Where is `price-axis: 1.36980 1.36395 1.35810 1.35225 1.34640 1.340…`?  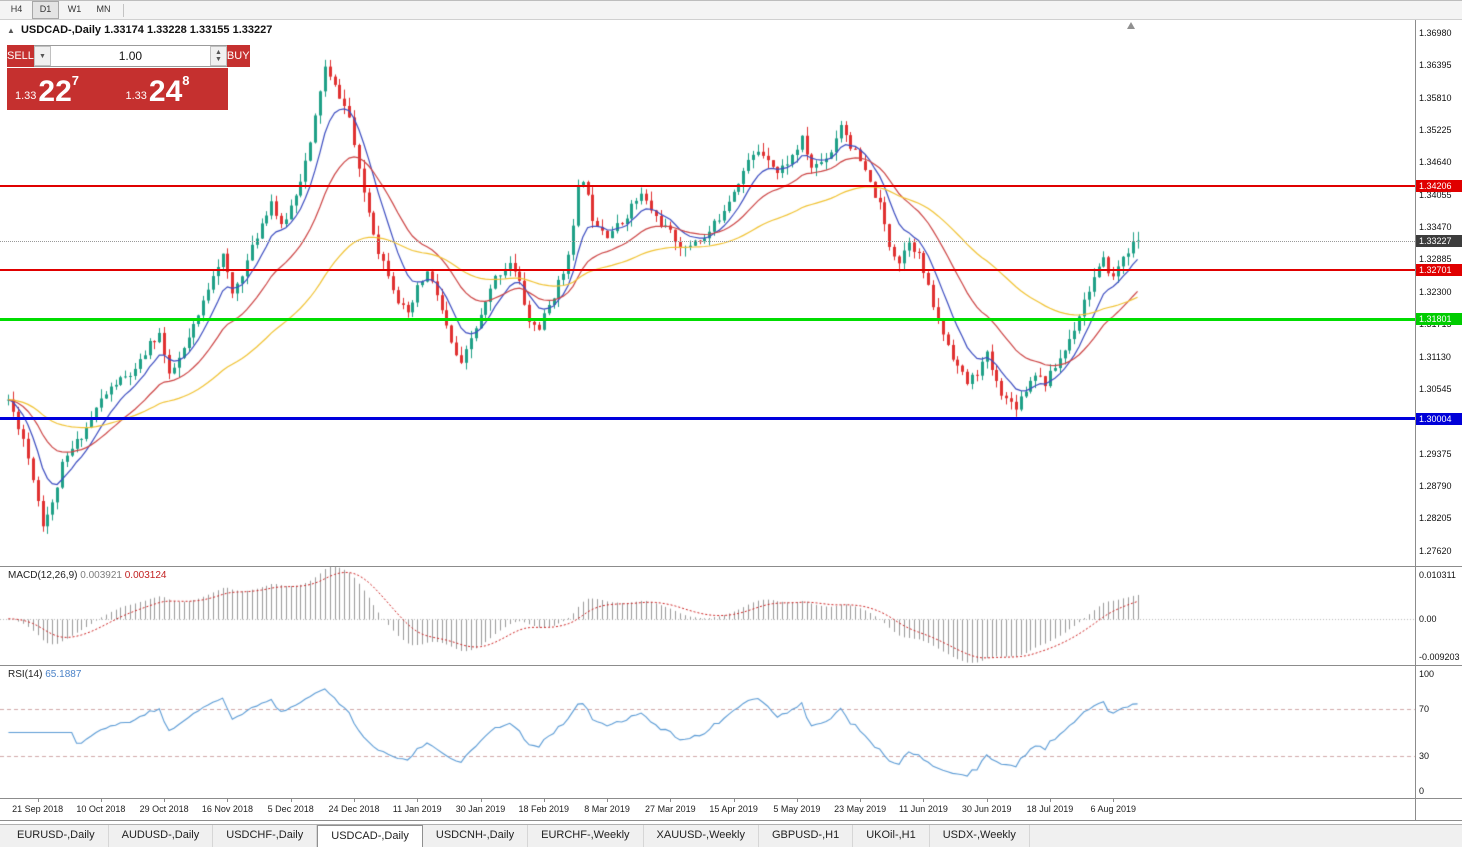 price-axis: 1.36980 1.36395 1.35810 1.35225 1.34640 1.340… is located at coordinates (1439, 292).